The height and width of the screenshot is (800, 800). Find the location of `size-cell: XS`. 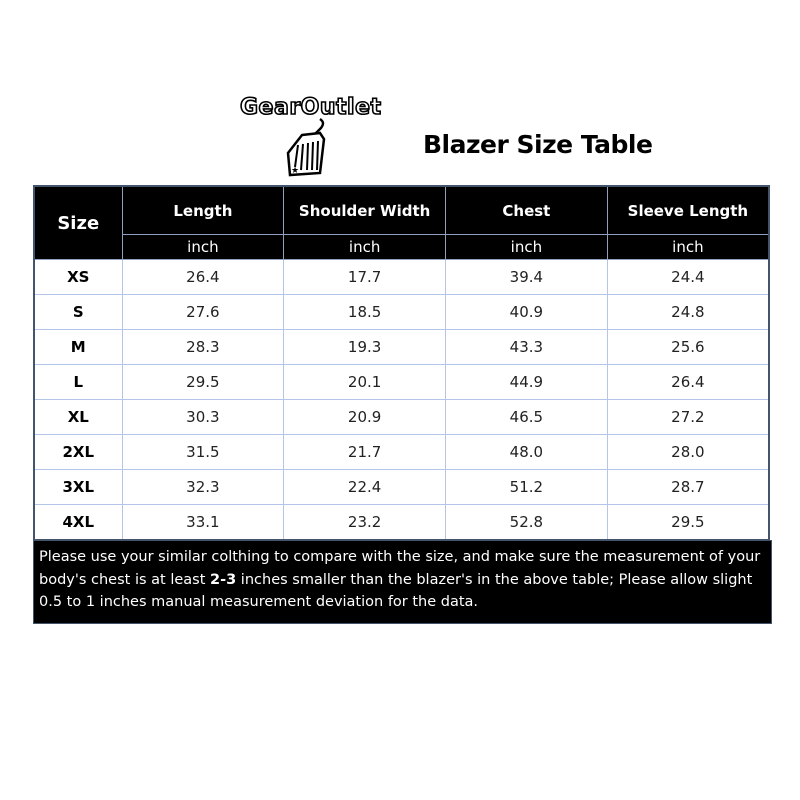

size-cell: XS is located at coordinates (78, 277).